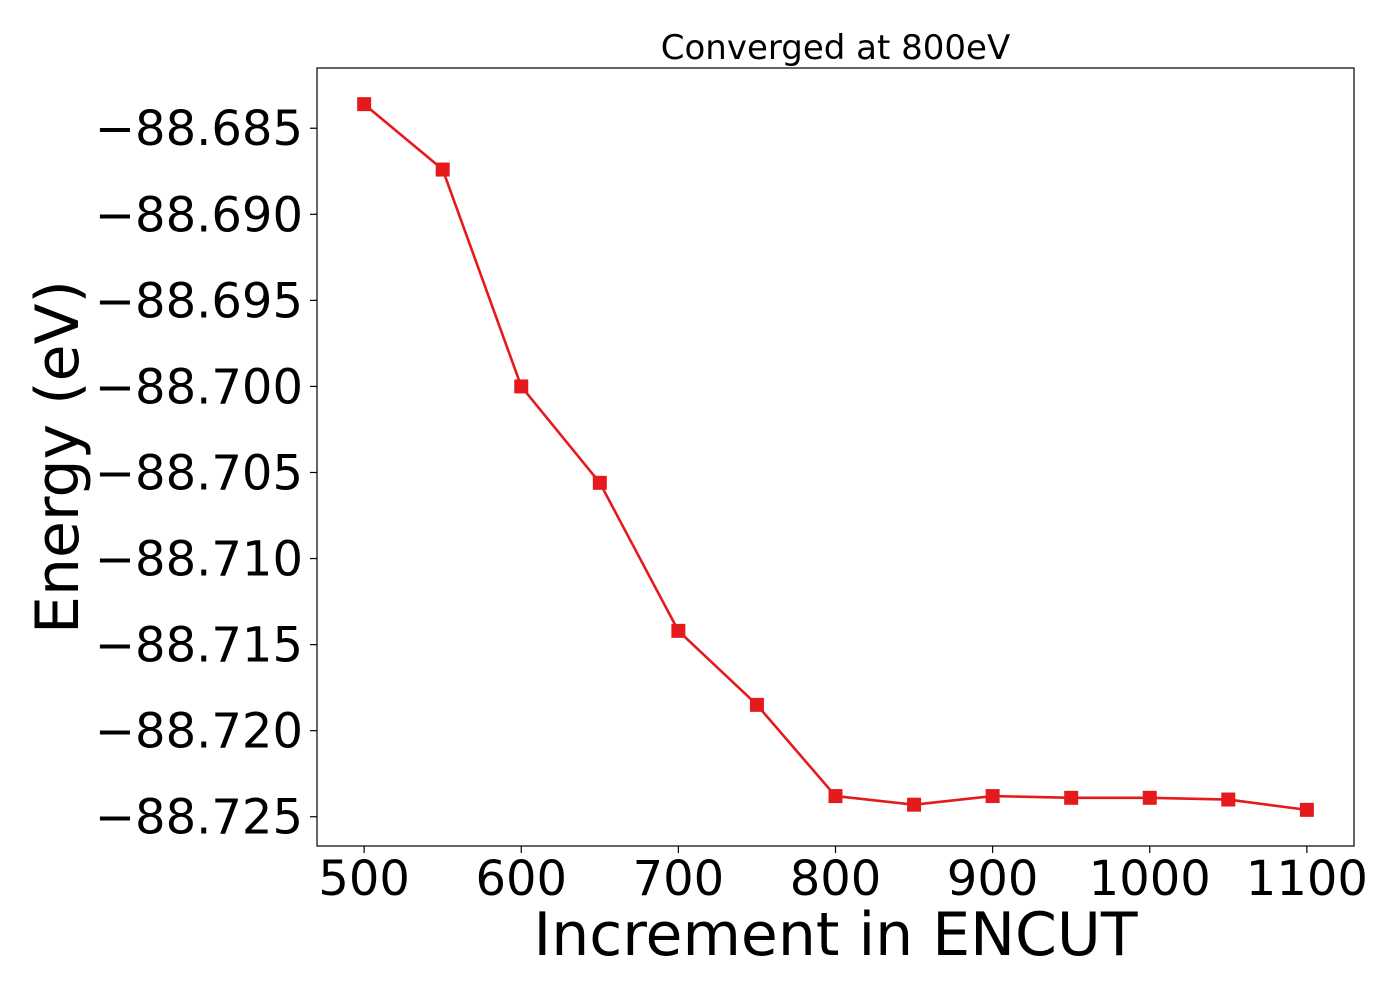 The height and width of the screenshot is (1000, 1400). What do you see at coordinates (1150, 879) in the screenshot?
I see `x-tick-label: 1000` at bounding box center [1150, 879].